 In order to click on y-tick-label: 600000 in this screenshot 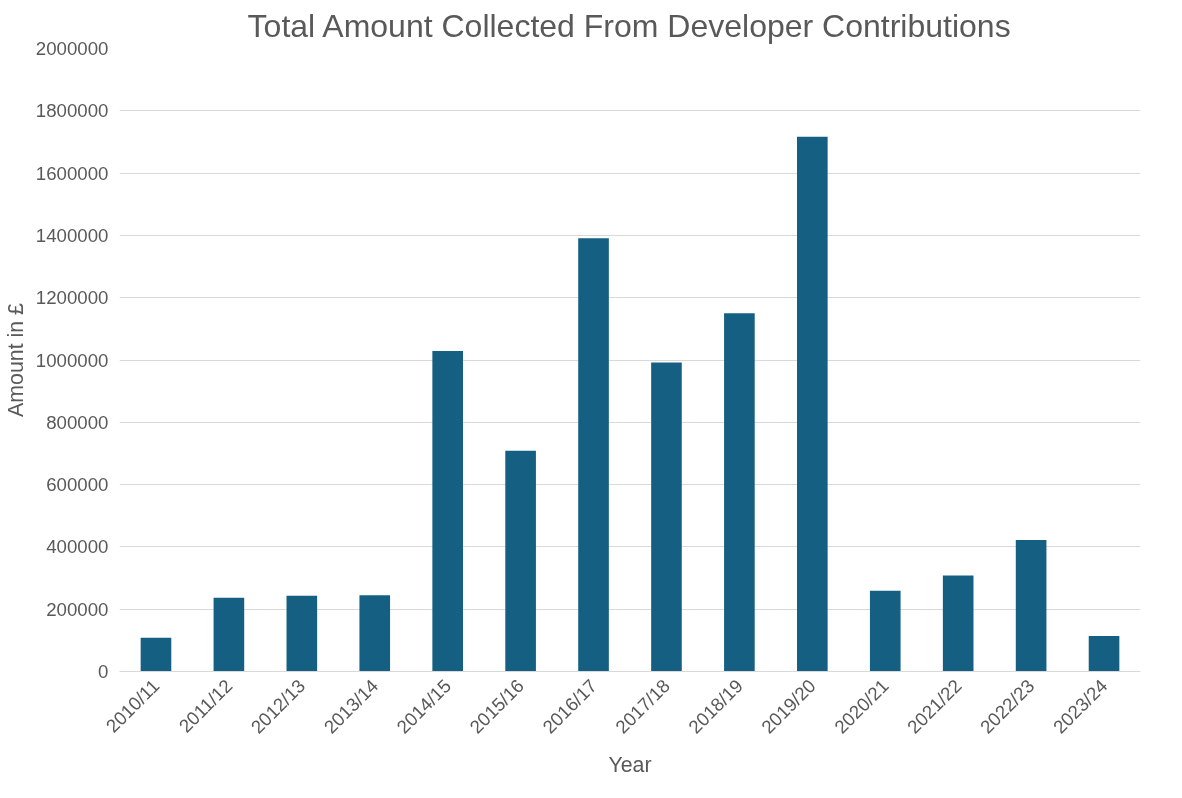, I will do `click(77, 485)`.